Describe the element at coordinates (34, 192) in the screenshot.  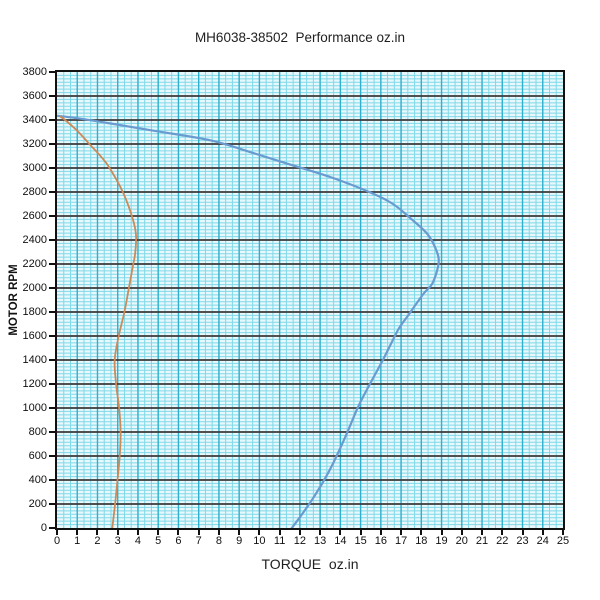
I see `y-tick-label: 2800` at that location.